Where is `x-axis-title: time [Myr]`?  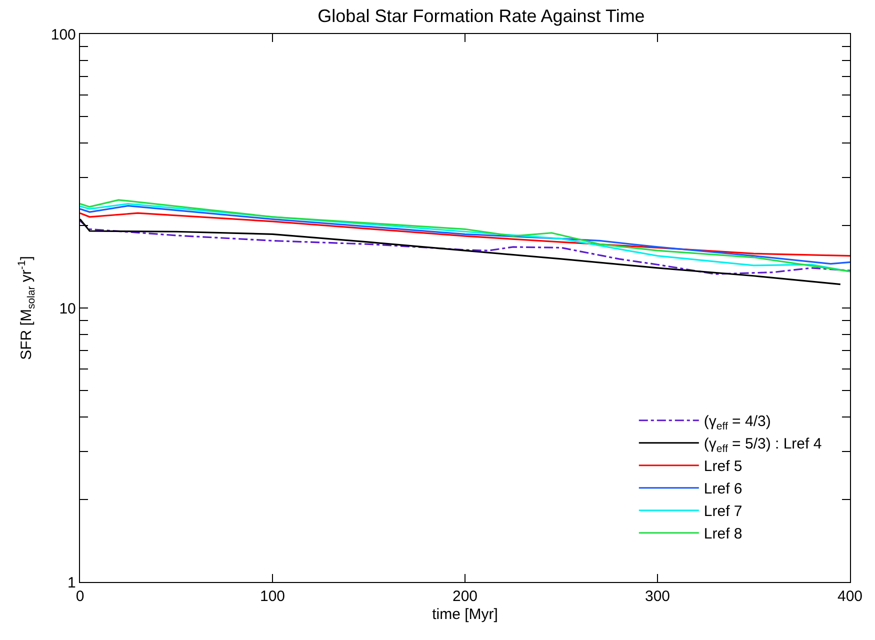
x-axis-title: time [Myr] is located at coordinates (465, 615).